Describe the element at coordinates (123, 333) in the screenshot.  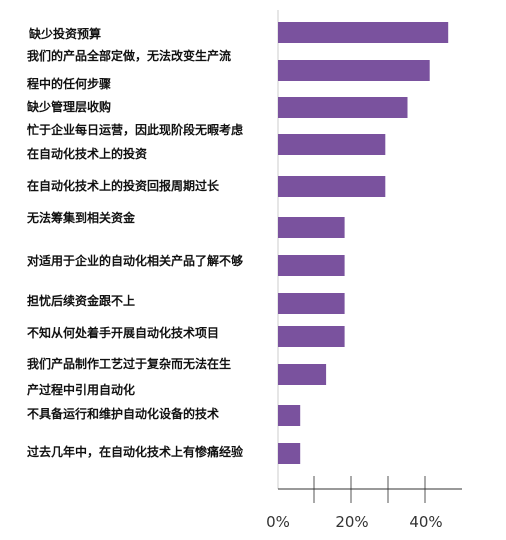
I see `category-label-8-0: 不知从何处着手开展自动化技术项目` at that location.